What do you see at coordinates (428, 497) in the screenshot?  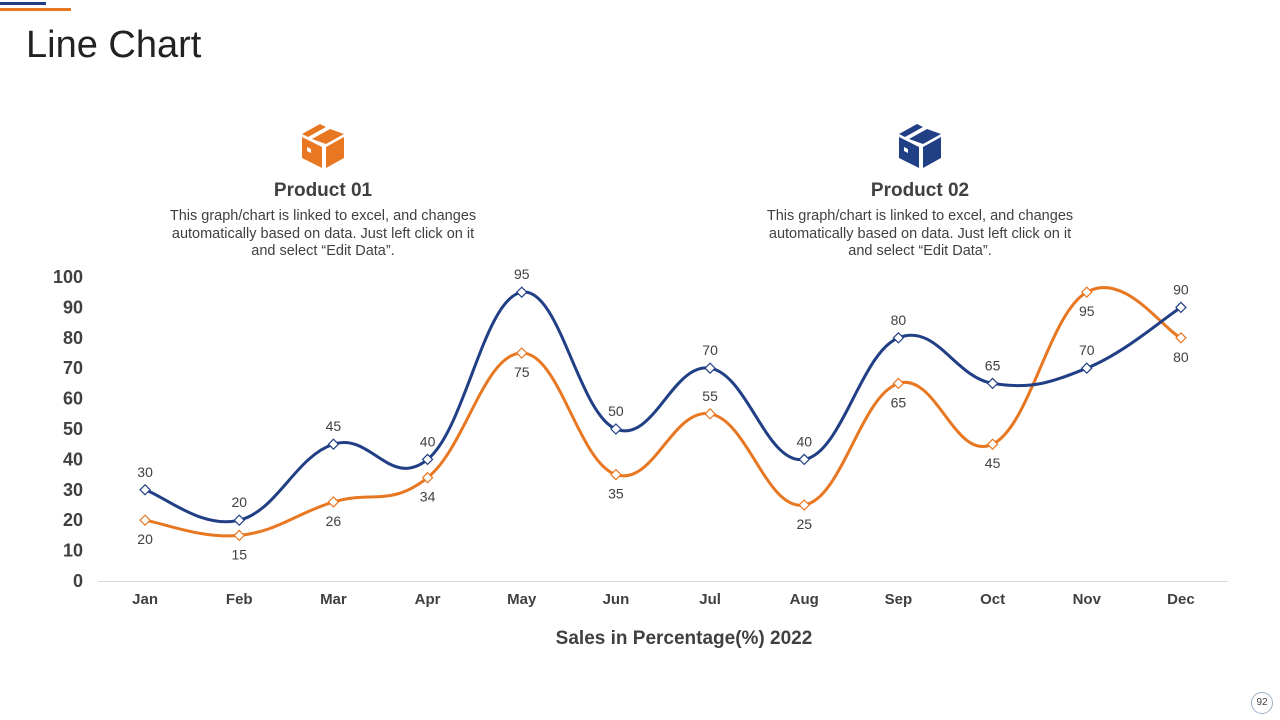 I see `series-1-data-label: 34` at bounding box center [428, 497].